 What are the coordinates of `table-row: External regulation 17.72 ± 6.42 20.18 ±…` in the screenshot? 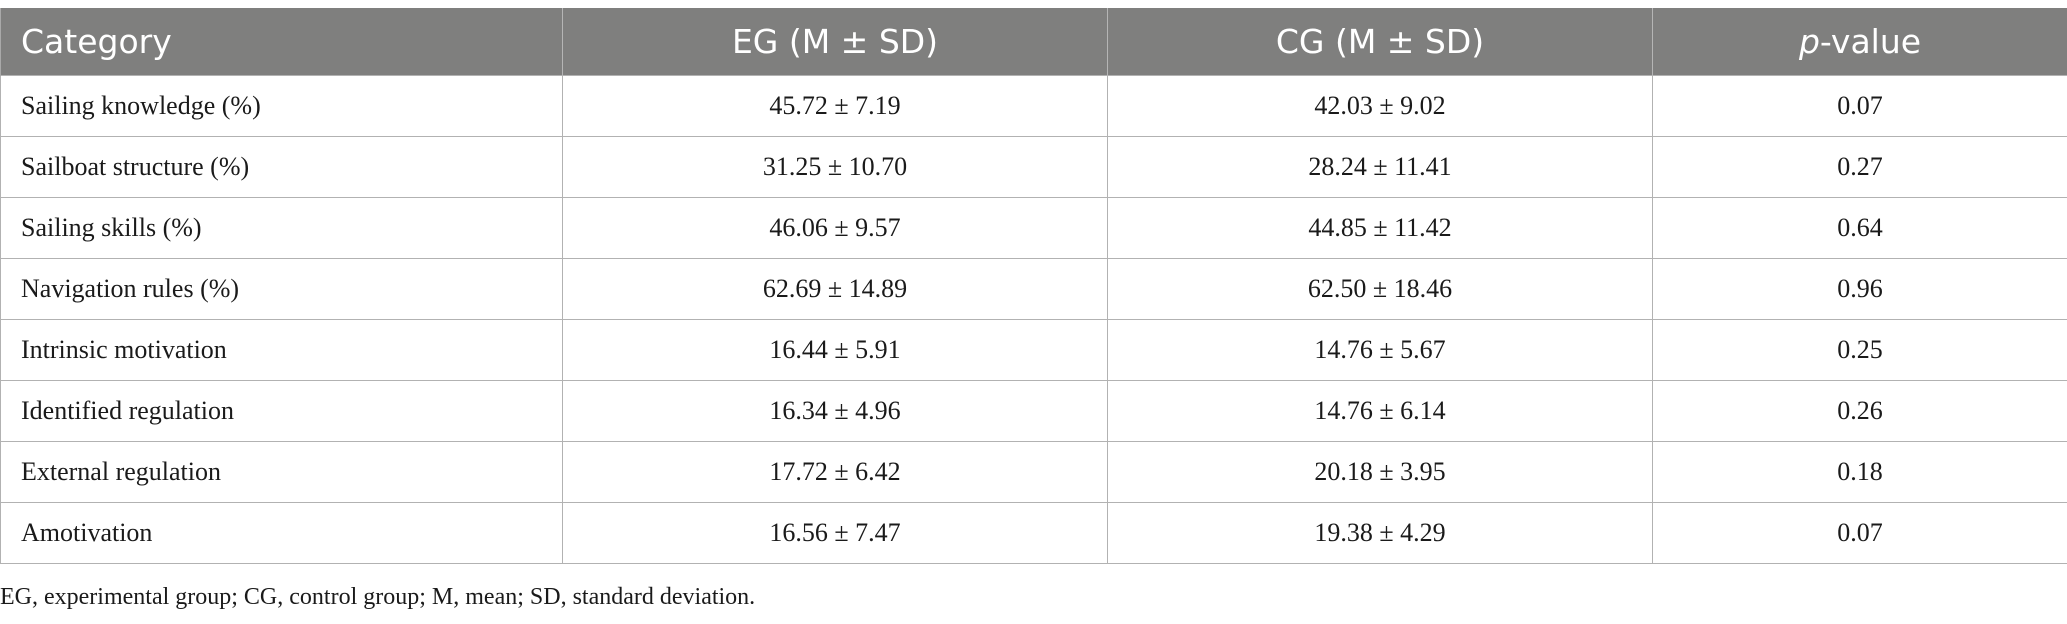 It's located at (1033, 472).